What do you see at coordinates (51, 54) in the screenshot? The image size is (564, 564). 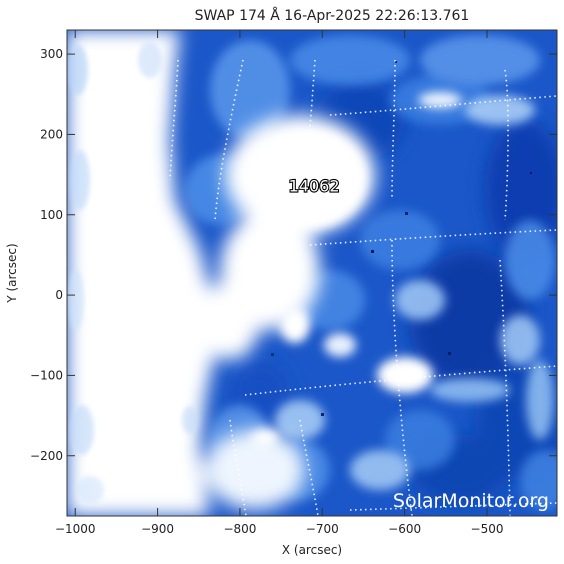 I see `y-tick-label: 300` at bounding box center [51, 54].